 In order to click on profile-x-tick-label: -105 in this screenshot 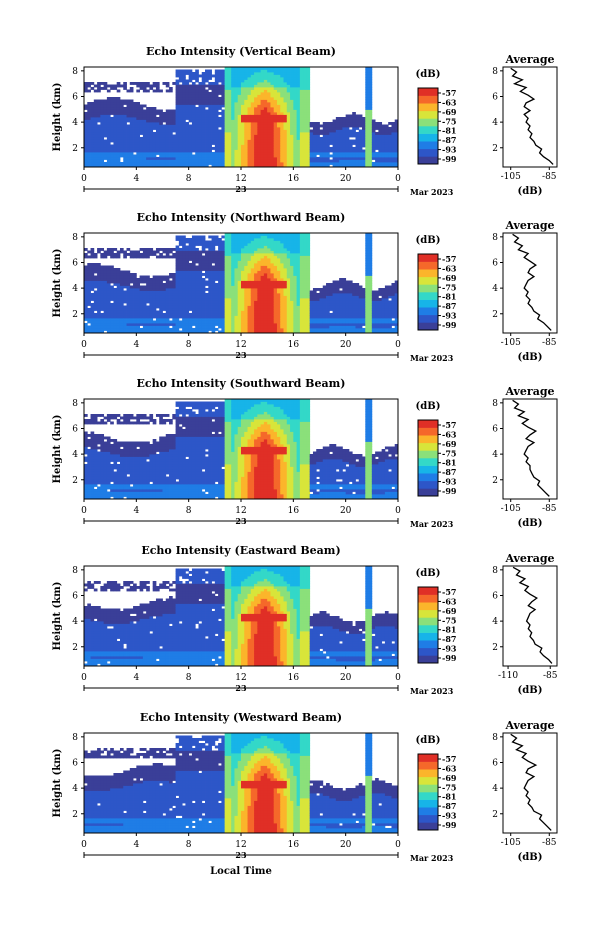, I will do `click(511, 177)`.